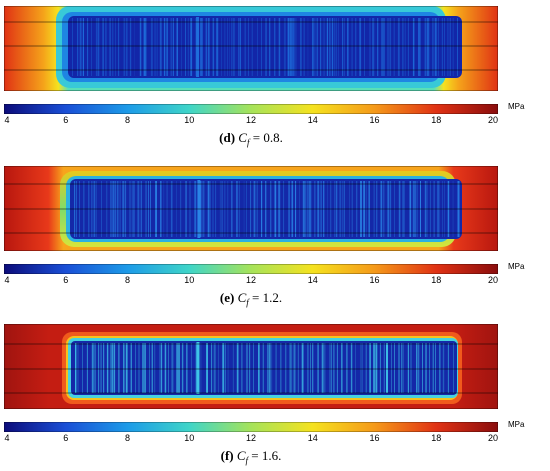  What do you see at coordinates (251, 109) in the screenshot?
I see `colorbar-d` at bounding box center [251, 109].